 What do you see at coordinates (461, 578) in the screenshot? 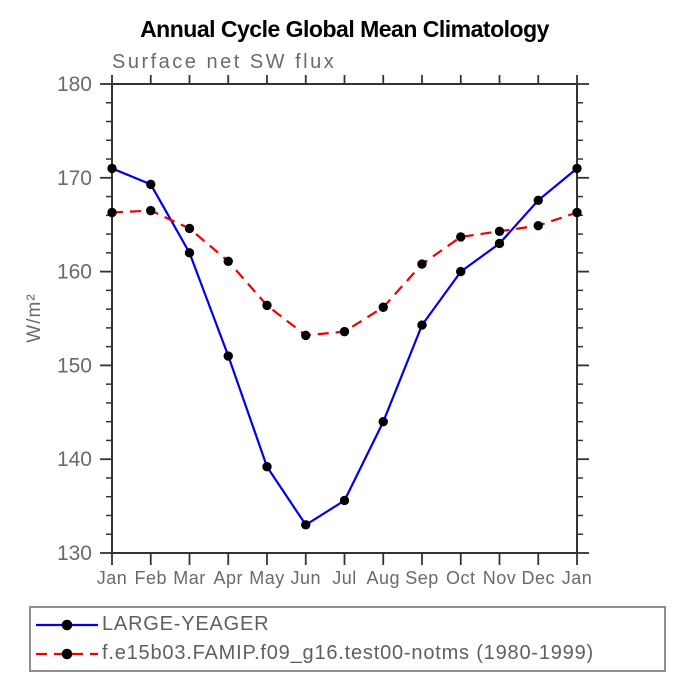
I see `x-tick-label: Oct` at bounding box center [461, 578].